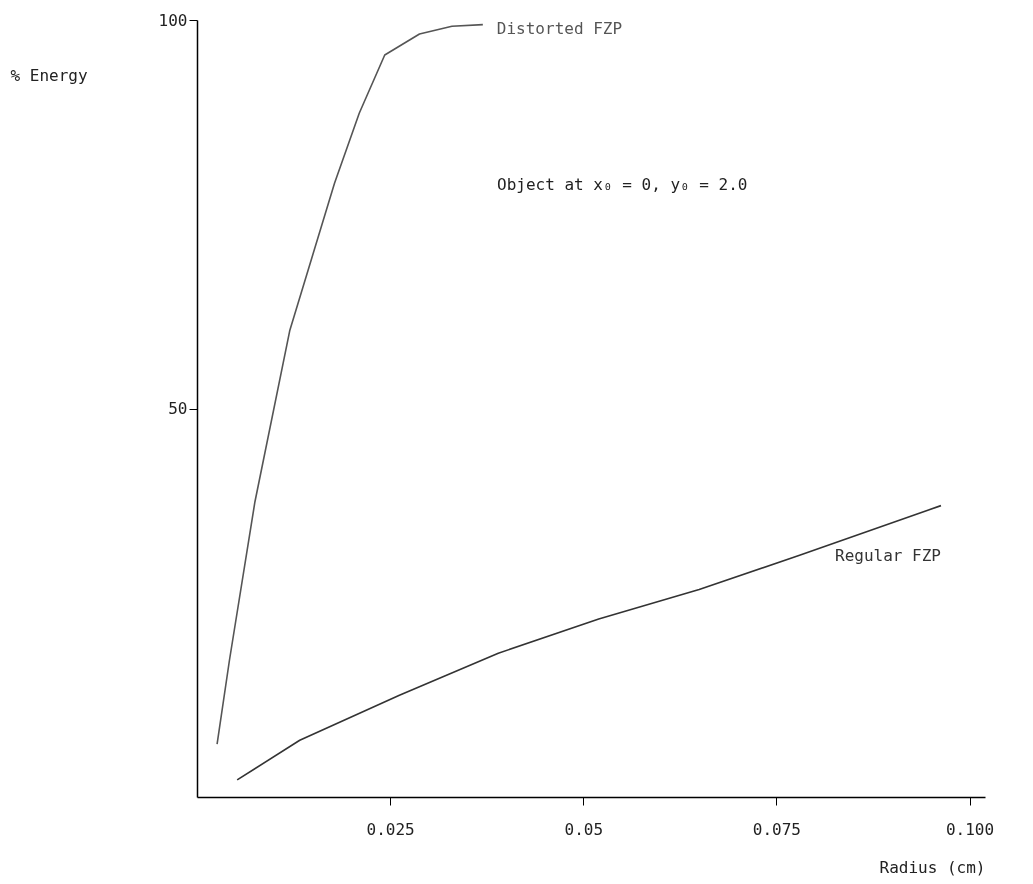  What do you see at coordinates (622, 184) in the screenshot?
I see `annotation: Object at x₀ = 0, y₀ = 2.0` at bounding box center [622, 184].